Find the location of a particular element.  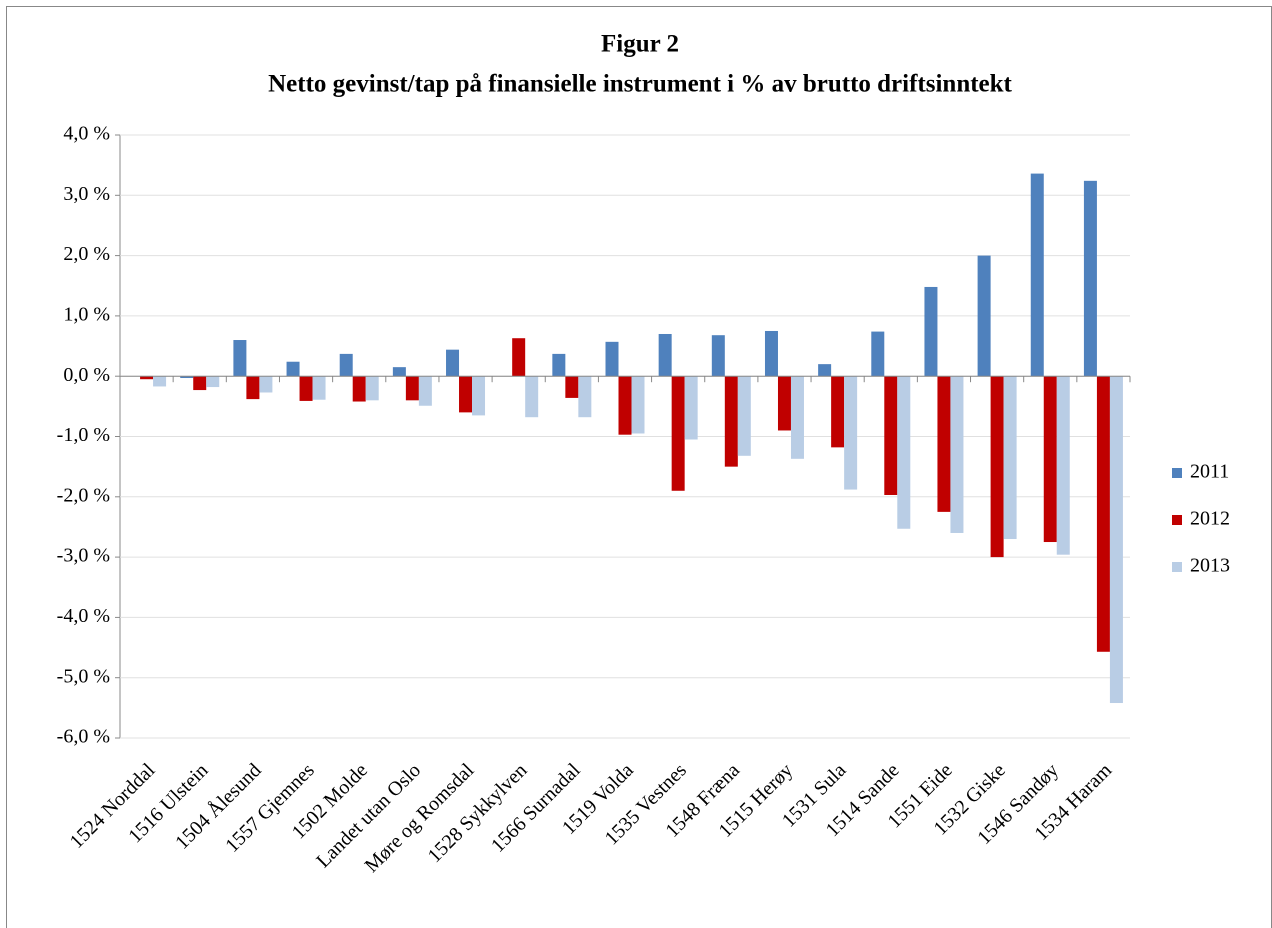

legend-label: 2011 is located at coordinates (1209, 472).